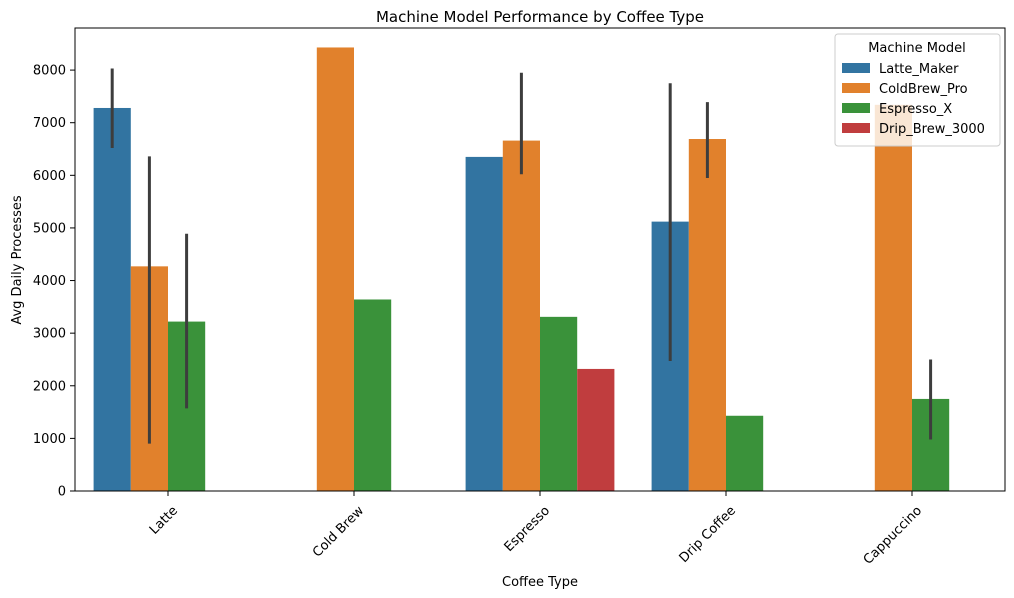 The image size is (1014, 598). Describe the element at coordinates (373, 395) in the screenshot. I see `bar-Espresso_X-cold-brew` at that location.